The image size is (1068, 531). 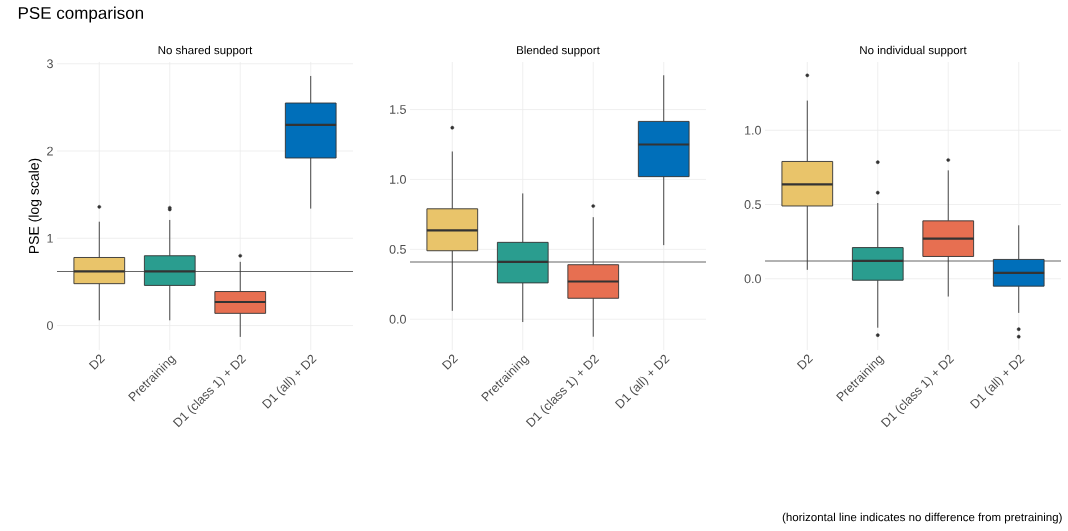 What do you see at coordinates (35, 206) in the screenshot?
I see `y-axis-title: PSE (log scale)` at bounding box center [35, 206].